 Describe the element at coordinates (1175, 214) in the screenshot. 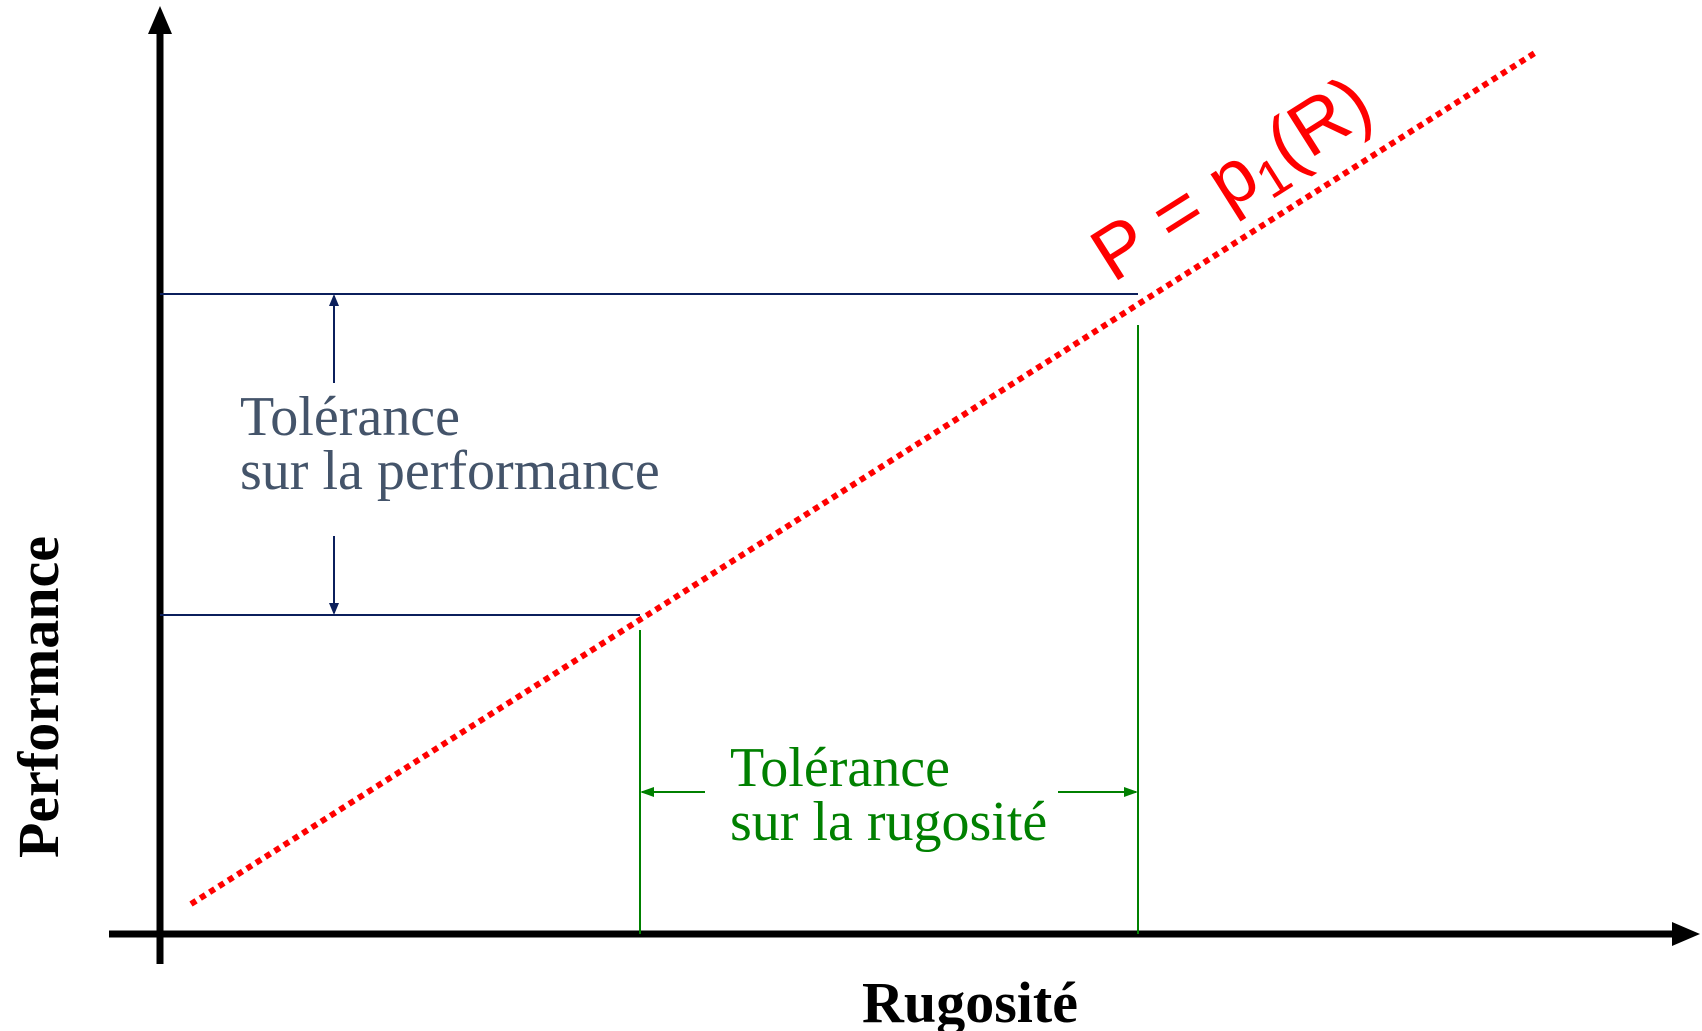

I see `curve-label-main: P = p` at that location.